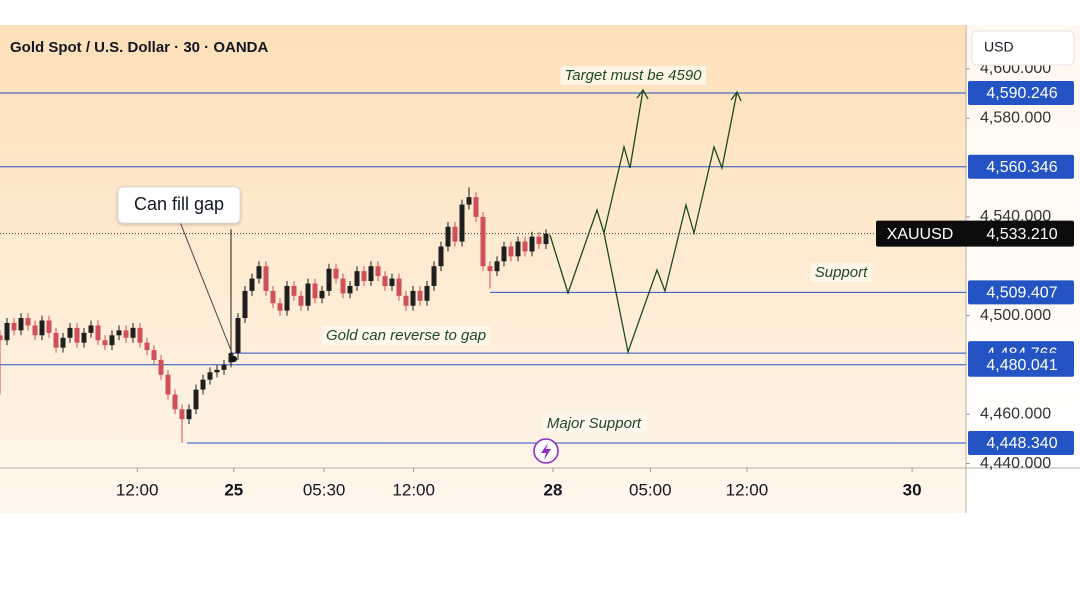 This screenshot has width=1080, height=613. Describe the element at coordinates (1021, 365) in the screenshot. I see `level-label: 4,480.041` at that location.